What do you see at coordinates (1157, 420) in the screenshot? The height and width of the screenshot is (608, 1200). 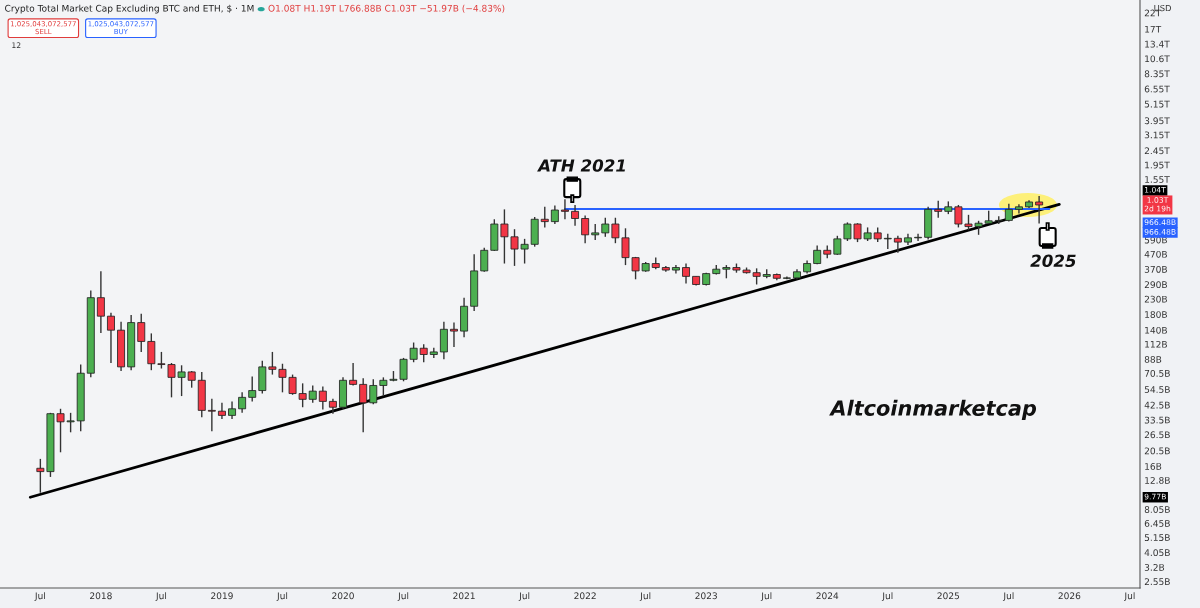 I see `y-tick-label: 33.5B` at bounding box center [1157, 420].